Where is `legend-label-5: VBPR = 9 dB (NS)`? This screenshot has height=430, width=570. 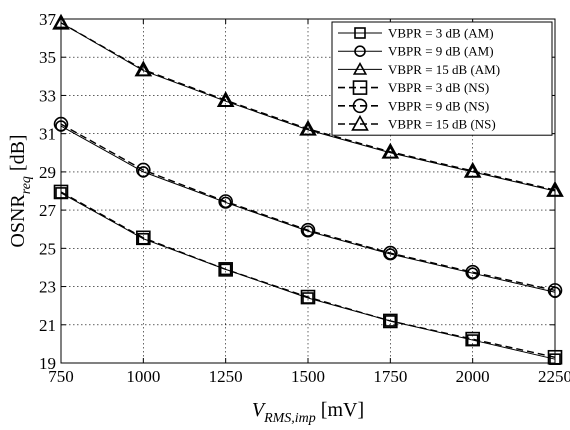
legend-label-5: VBPR = 9 dB (NS) is located at coordinates (438, 105).